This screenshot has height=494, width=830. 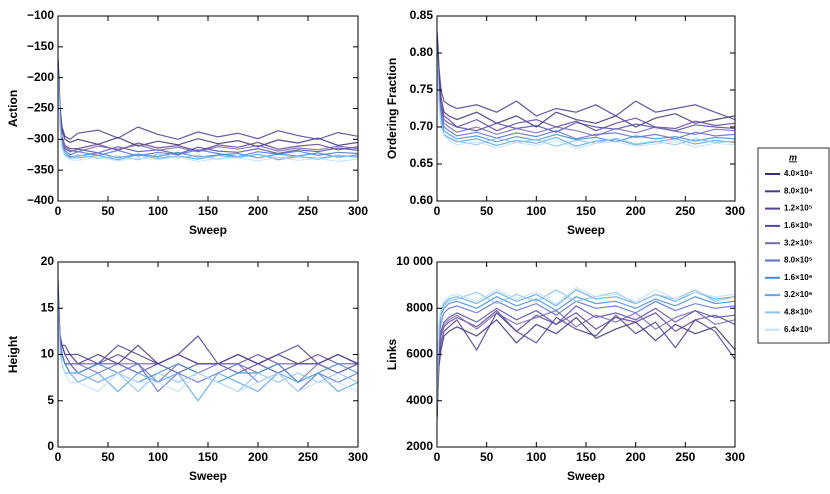 What do you see at coordinates (798, 260) in the screenshot?
I see `legend-label: 8.0×10⁵` at bounding box center [798, 260].